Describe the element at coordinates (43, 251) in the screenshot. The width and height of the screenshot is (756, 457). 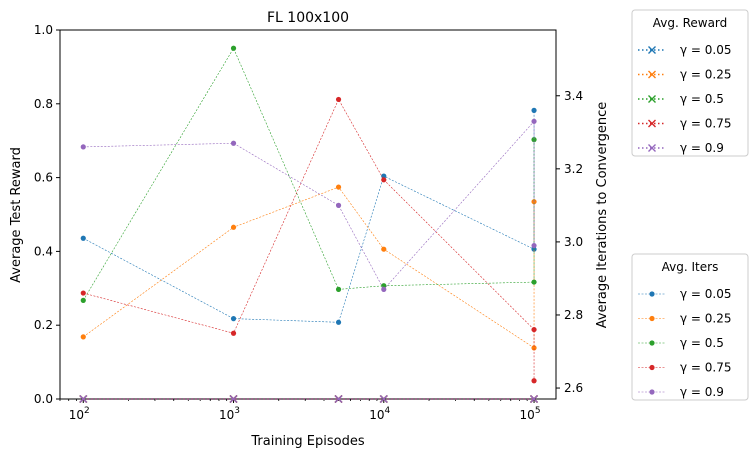
I see `left-y-tick-label: 0.4` at that location.